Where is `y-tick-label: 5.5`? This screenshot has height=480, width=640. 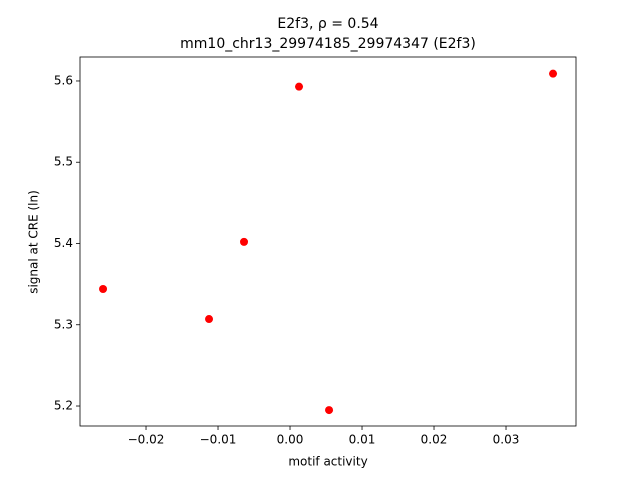 y-tick-label: 5.5 is located at coordinates (63, 162).